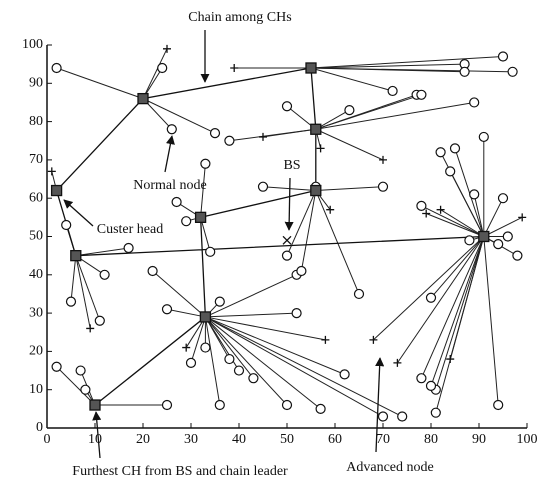  Describe the element at coordinates (32, 44) in the screenshot. I see `y-tick-label: 100` at that location.